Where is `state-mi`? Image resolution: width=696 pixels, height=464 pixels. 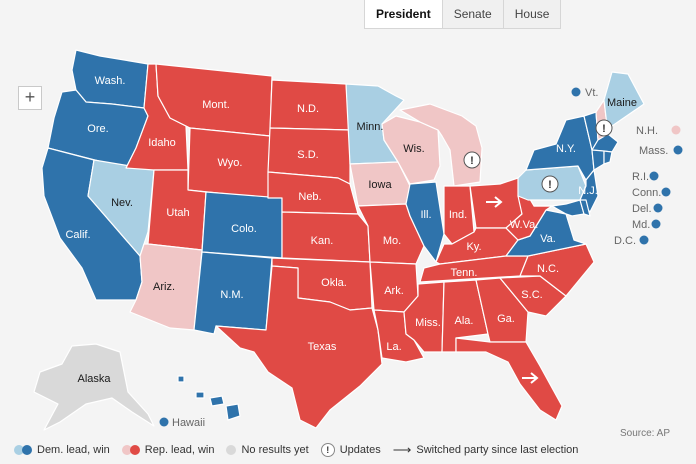
state-mi is located at coordinates (441, 145).